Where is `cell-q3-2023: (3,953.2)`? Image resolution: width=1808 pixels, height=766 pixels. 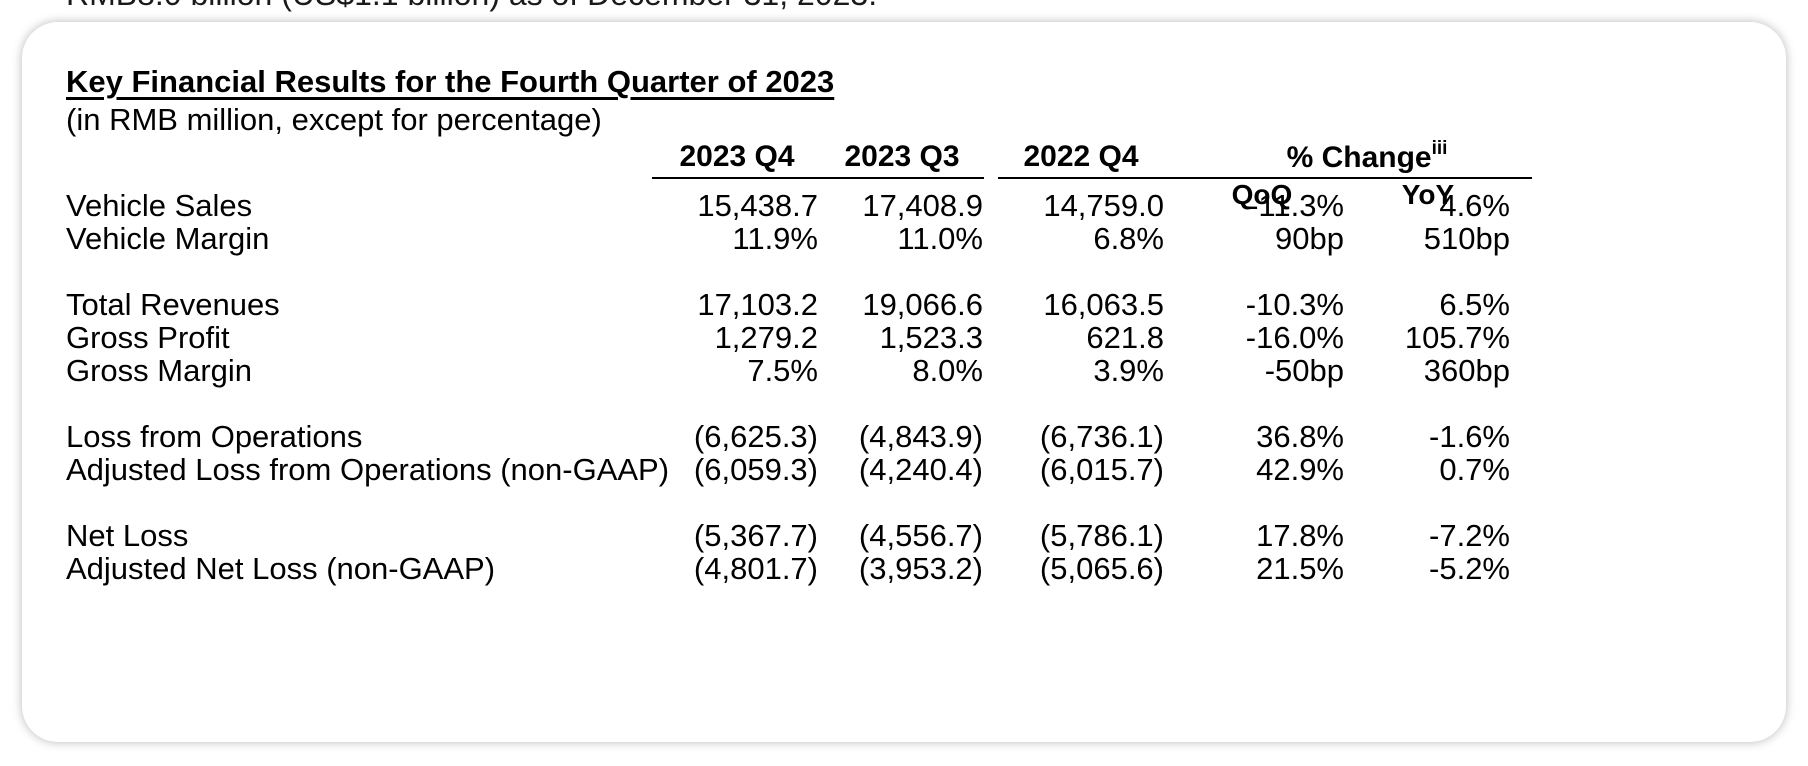 cell-q3-2023: (3,953.2) is located at coordinates (920, 568).